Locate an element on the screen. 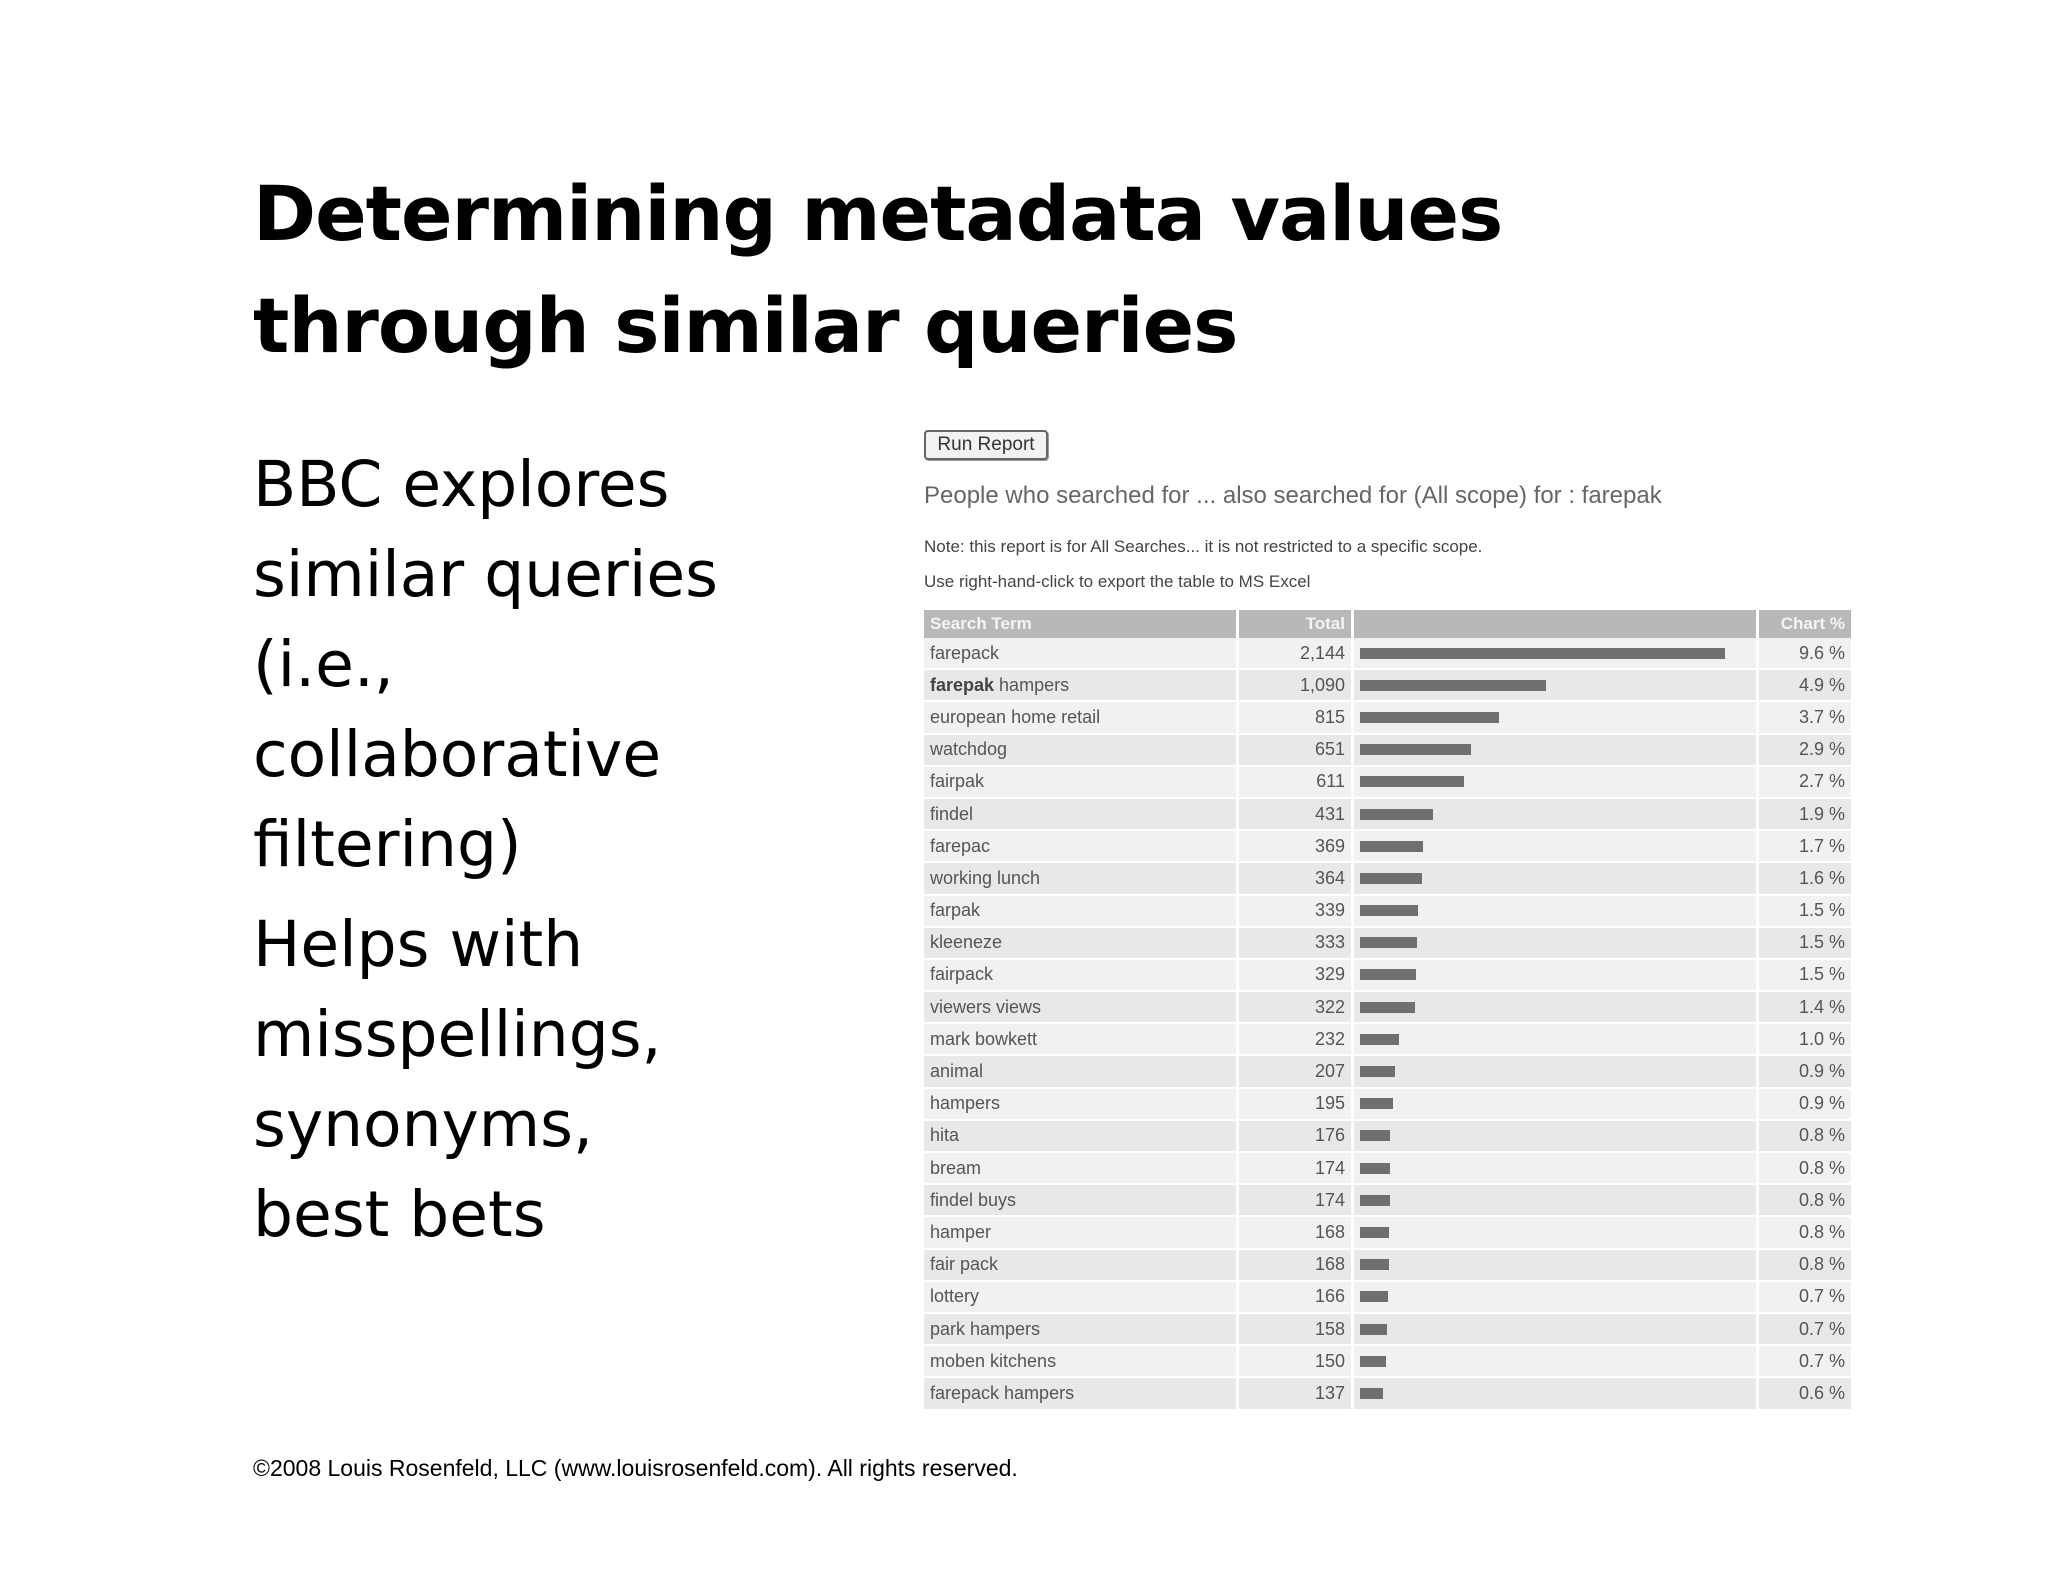  table-row: farepack 2,144 9.6 % is located at coordinates (1389, 654).